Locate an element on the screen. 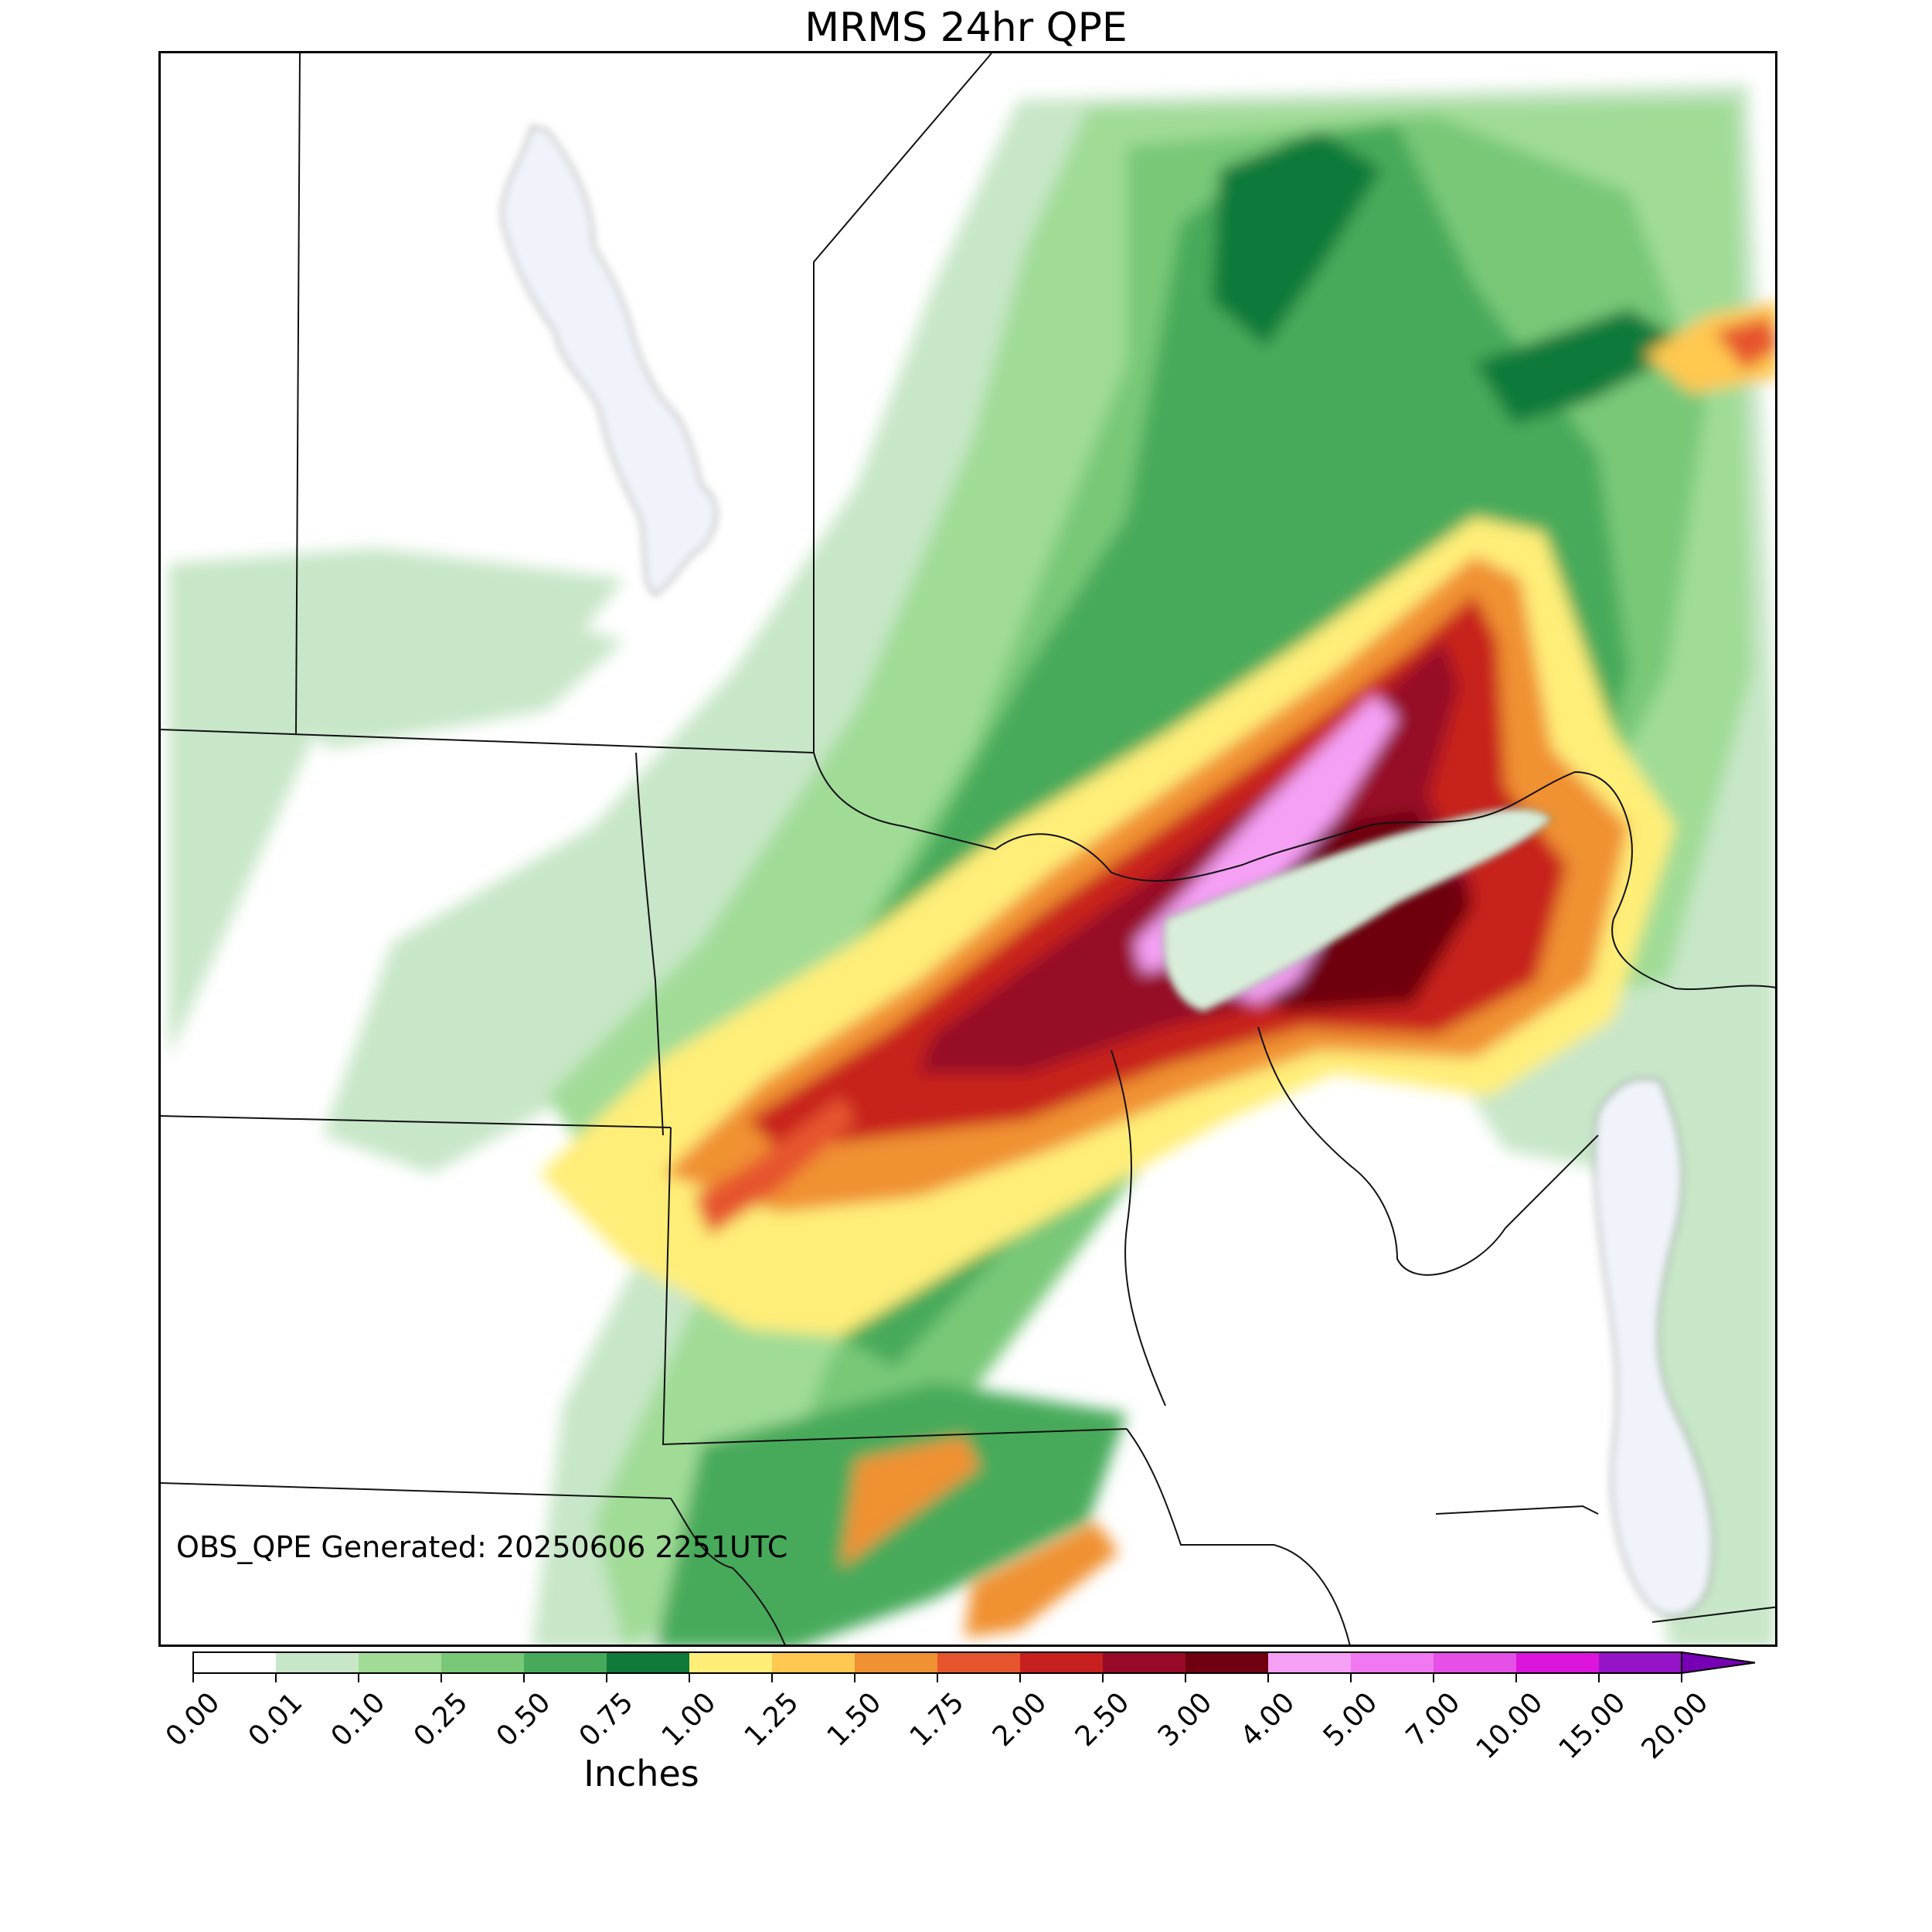  chart-title: MRMS 24hr QPE is located at coordinates (966, 28).